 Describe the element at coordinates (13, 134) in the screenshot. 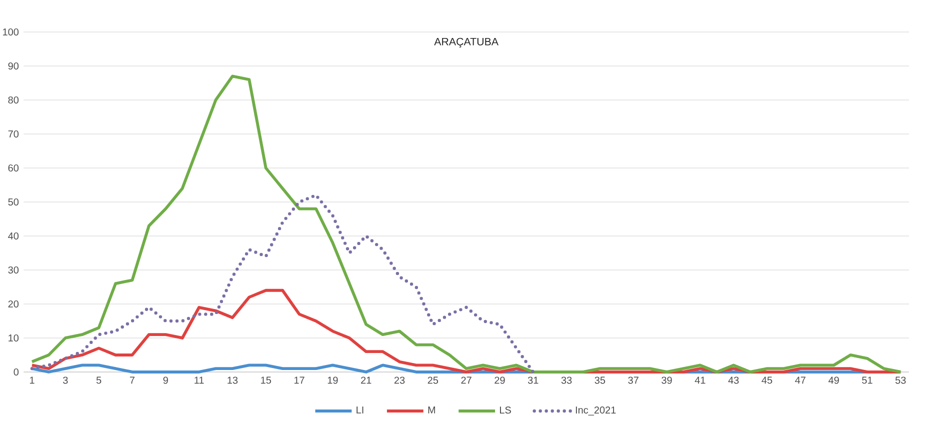

I see `y-tick-label: 70` at that location.